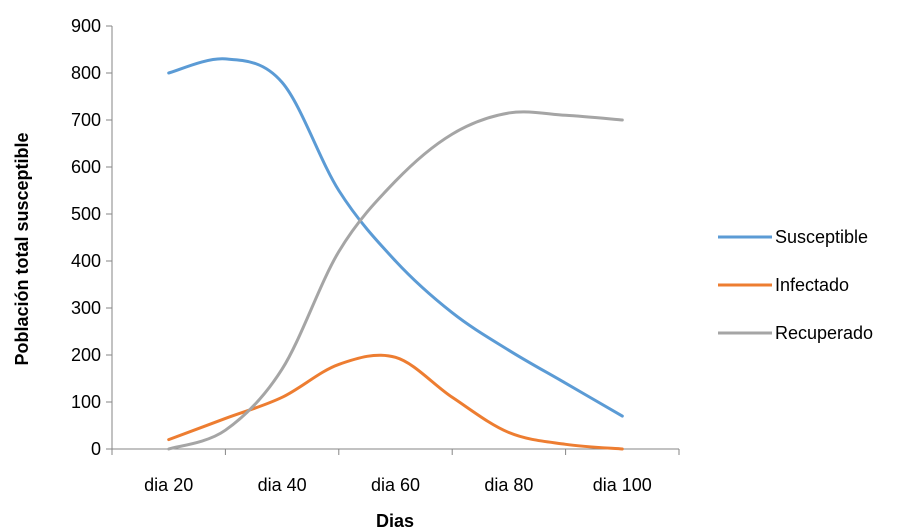 This screenshot has height=532, width=907. I want to click on y-tick-label: 500, so click(86, 214).